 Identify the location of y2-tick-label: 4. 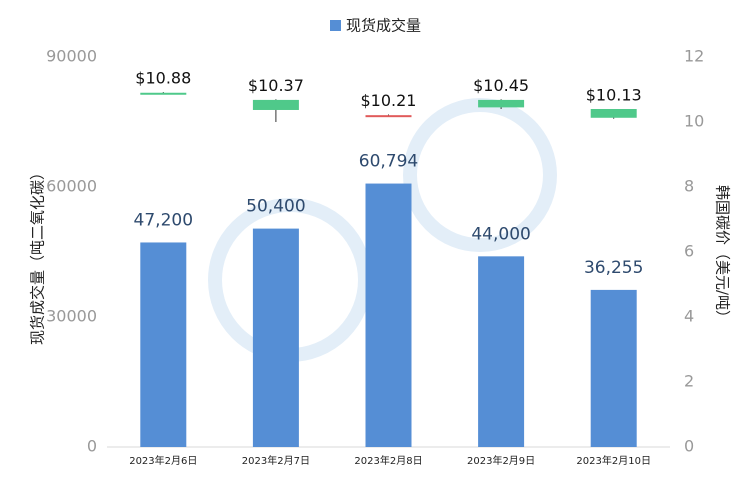
(689, 316).